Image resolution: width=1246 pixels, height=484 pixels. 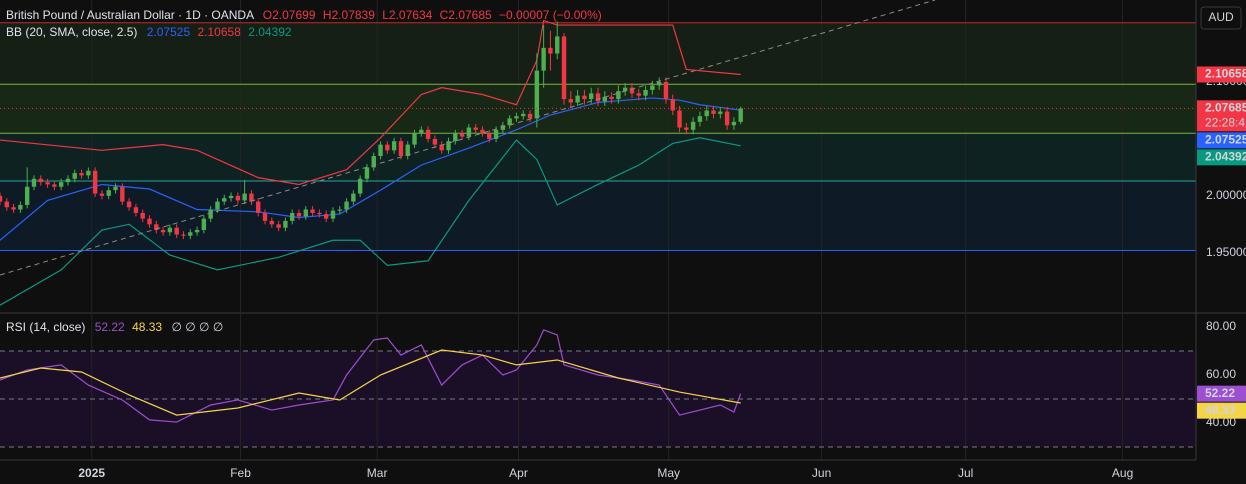 What do you see at coordinates (1226, 252) in the screenshot?
I see `y-tick-label: 1.95000` at bounding box center [1226, 252].